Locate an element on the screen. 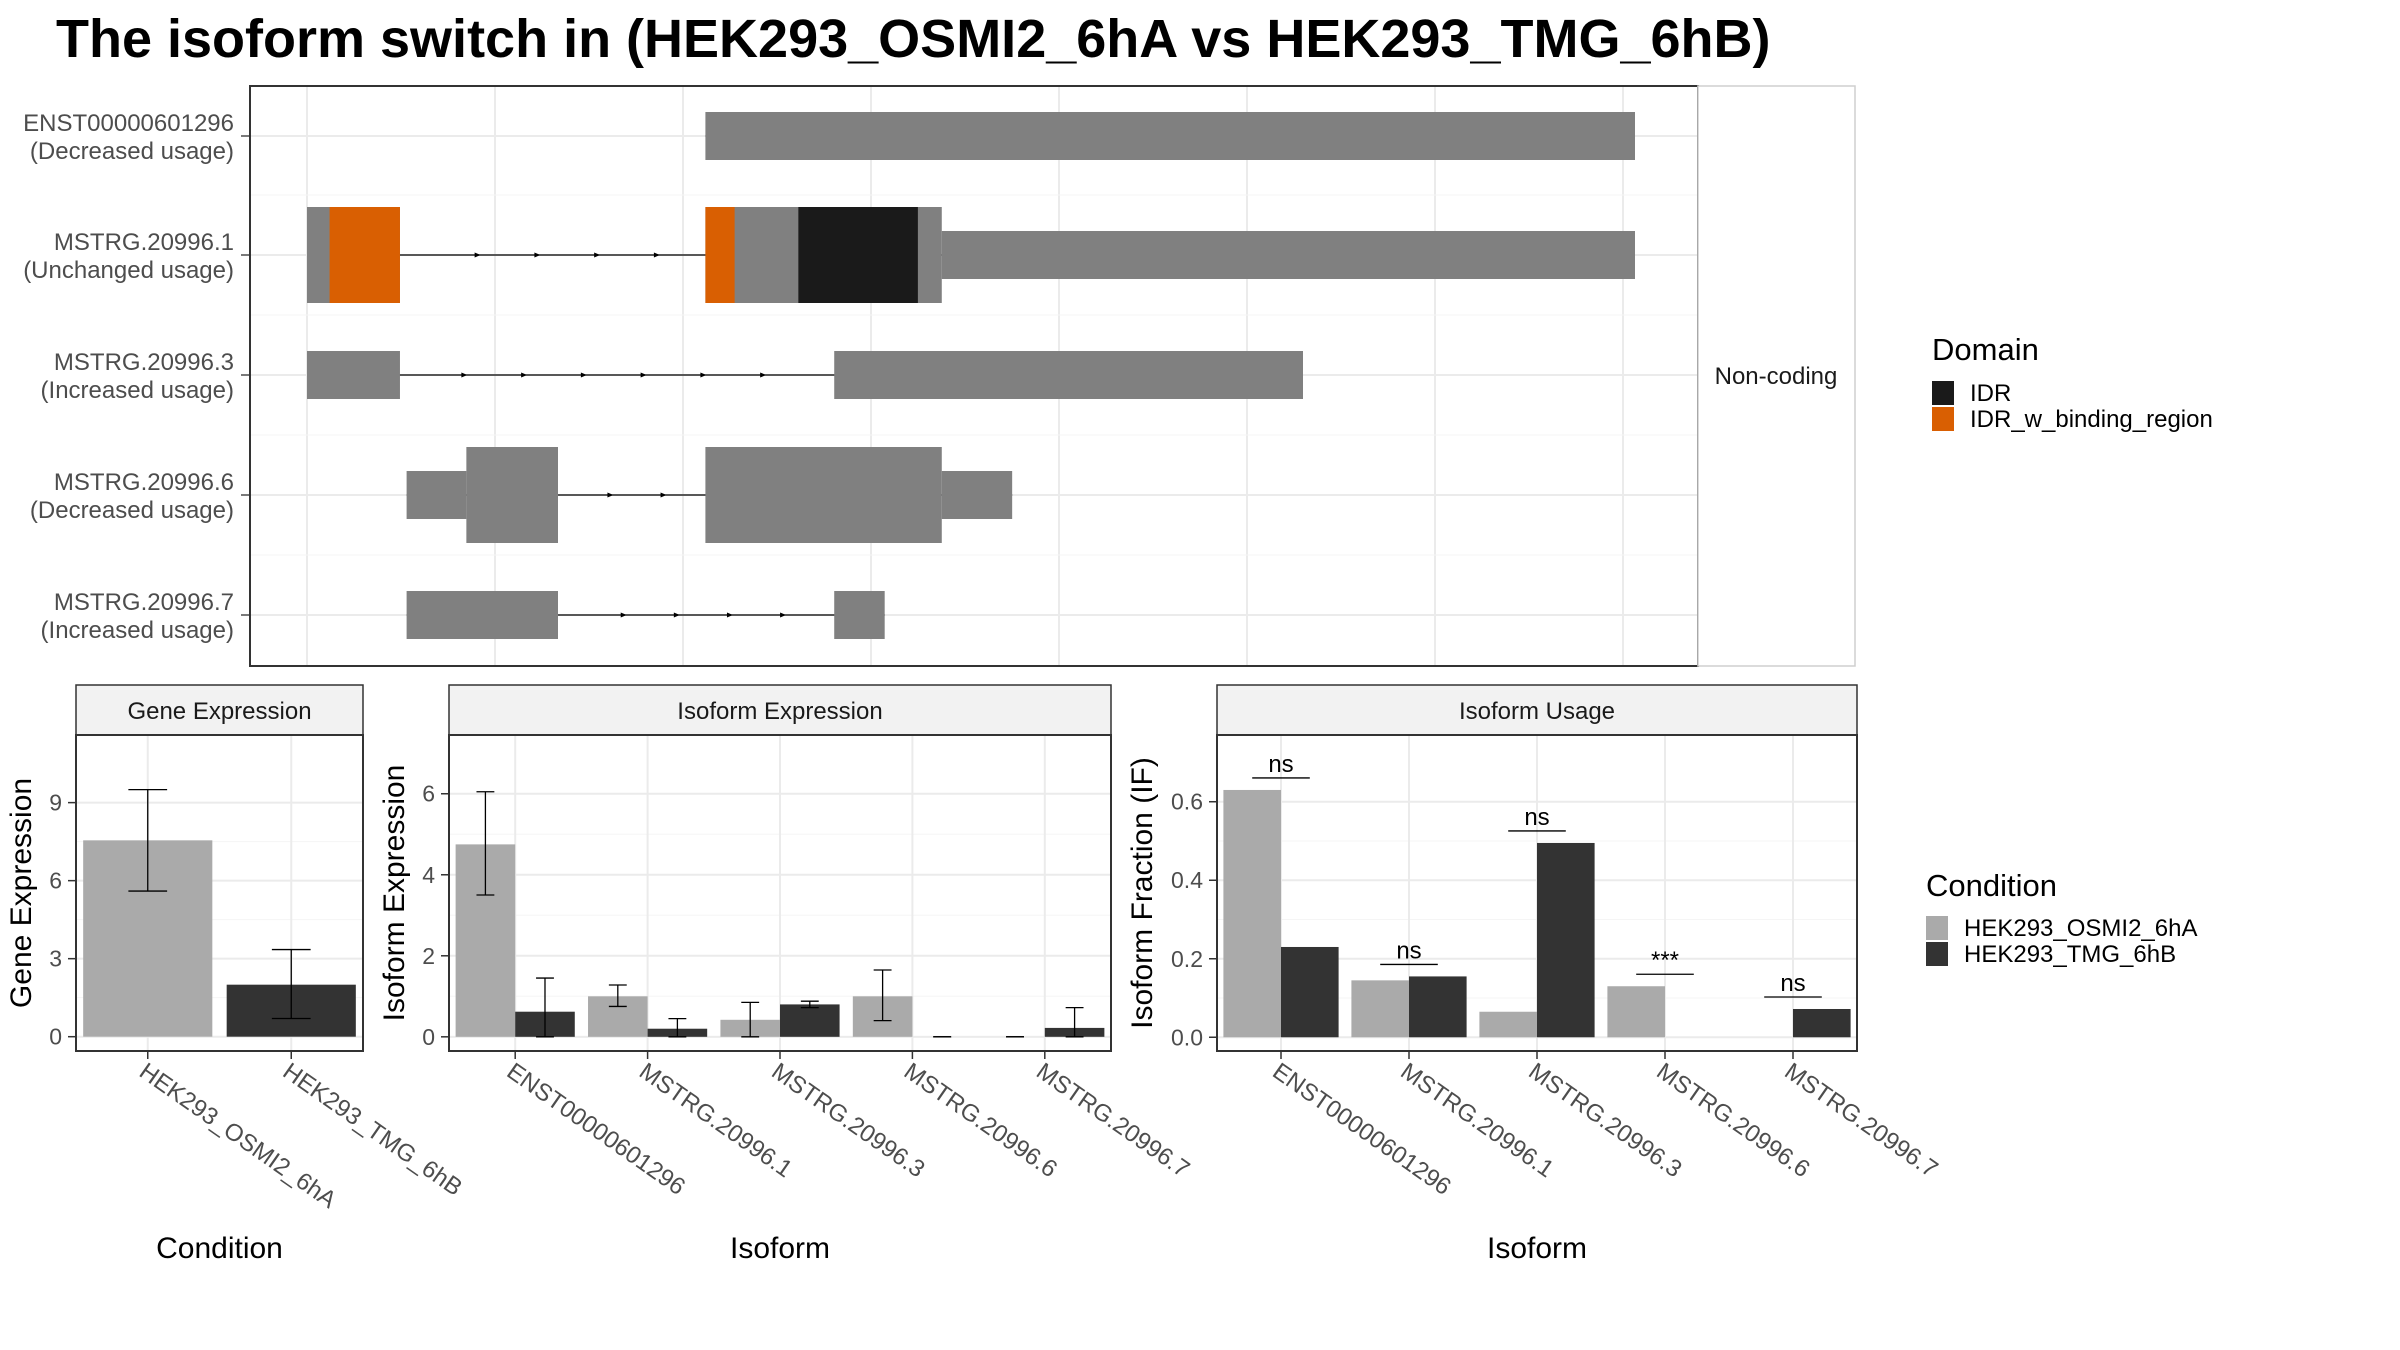 The width and height of the screenshot is (2400, 1350). y-tick-label: 0.2 is located at coordinates (1187, 959).